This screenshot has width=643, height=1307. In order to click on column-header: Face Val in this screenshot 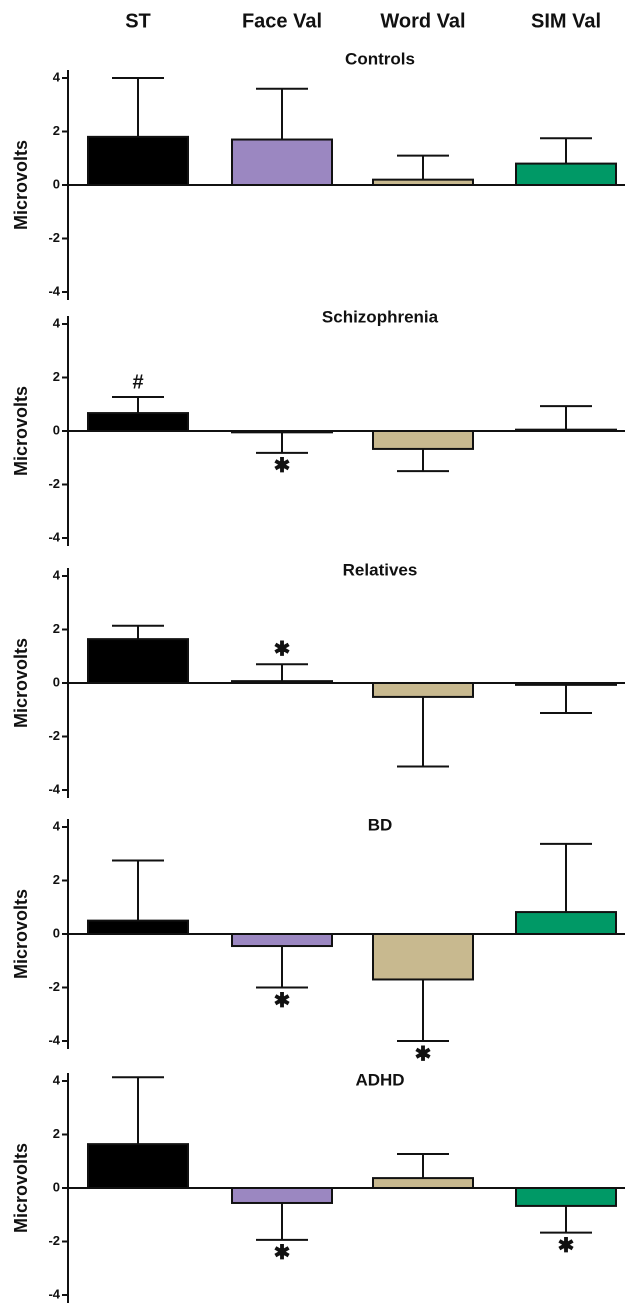, I will do `click(282, 21)`.